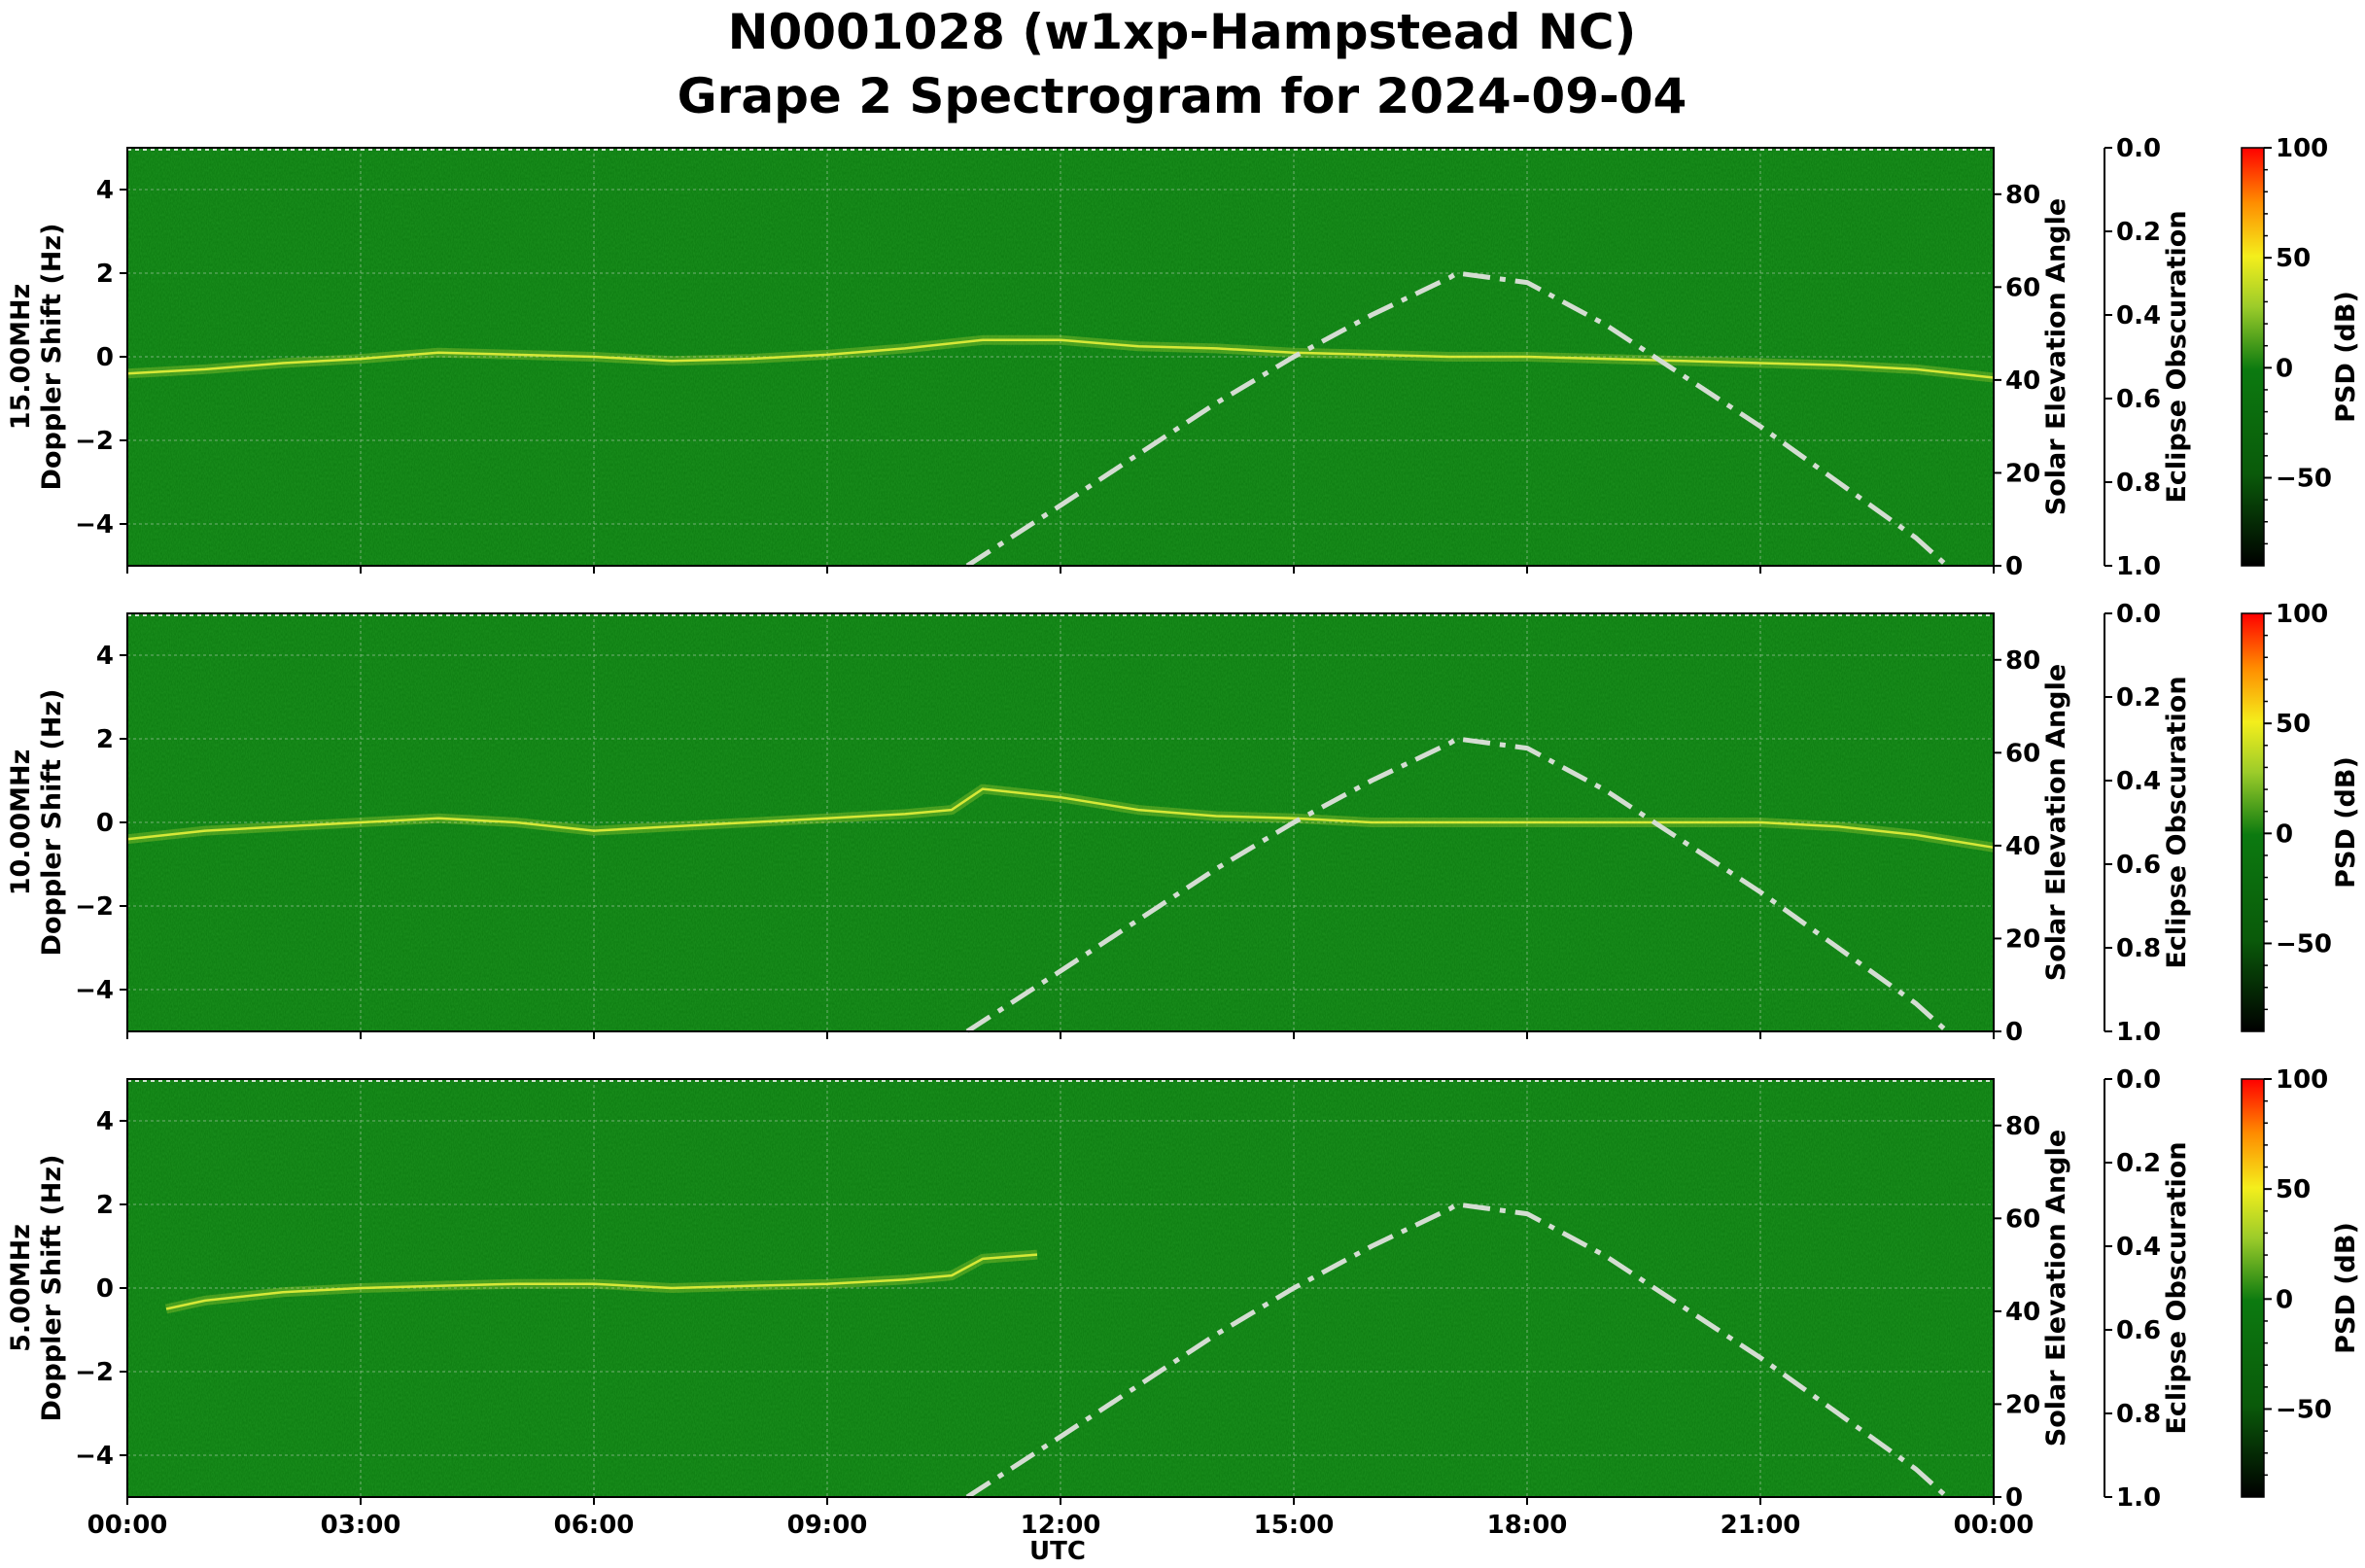  I want to click on panel-frequency-label: 10.00MHz, so click(21, 822).